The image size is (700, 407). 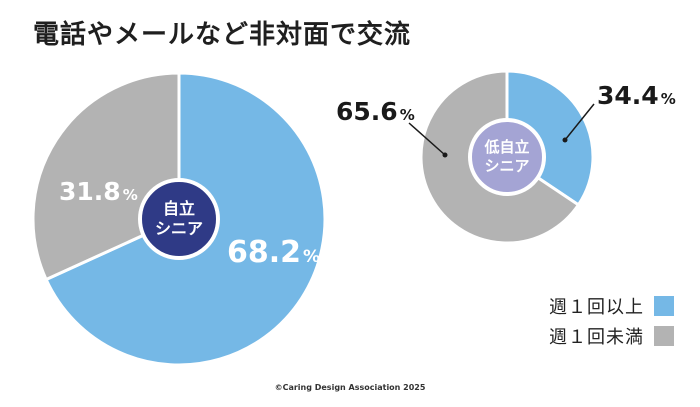 I want to click on pie-independent-value-weekly: 68.2, so click(x=264, y=252).